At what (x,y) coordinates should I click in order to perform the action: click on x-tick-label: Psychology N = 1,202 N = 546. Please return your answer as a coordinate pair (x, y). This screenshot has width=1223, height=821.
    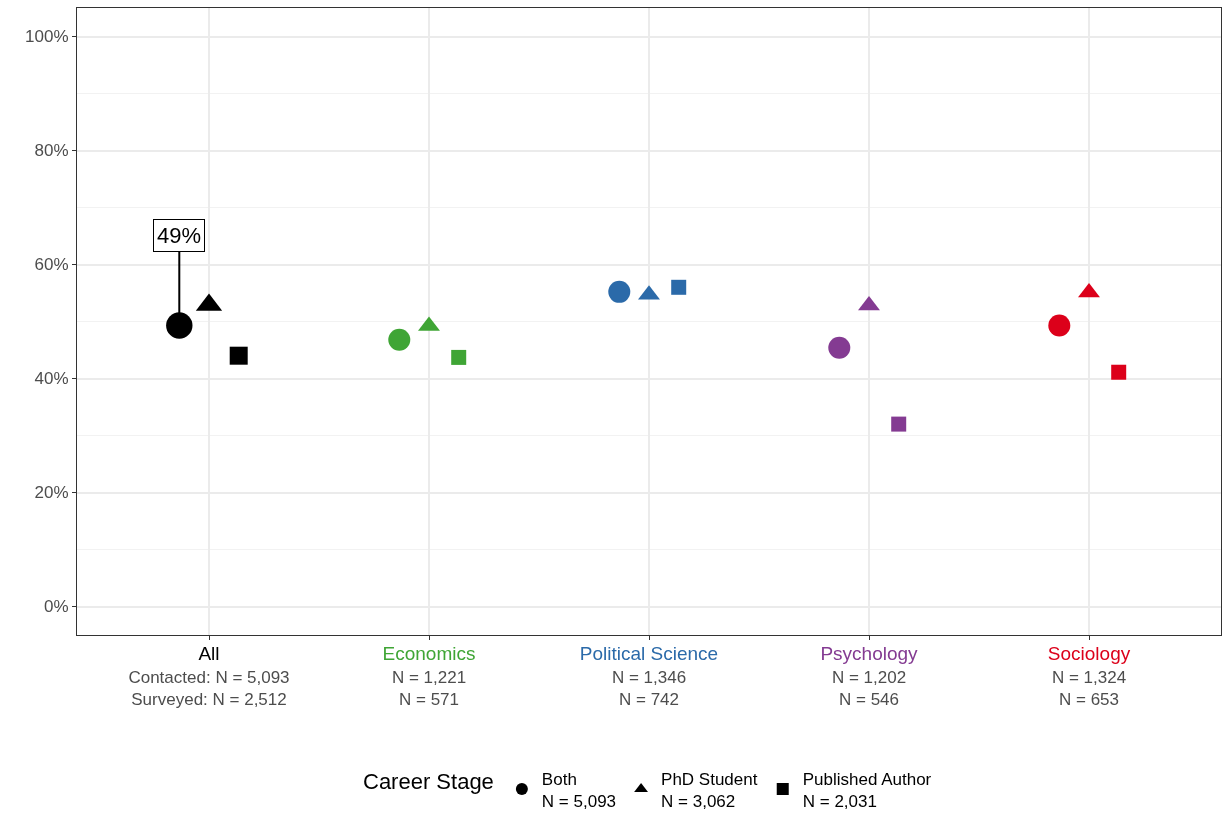
    Looking at the image, I should click on (869, 676).